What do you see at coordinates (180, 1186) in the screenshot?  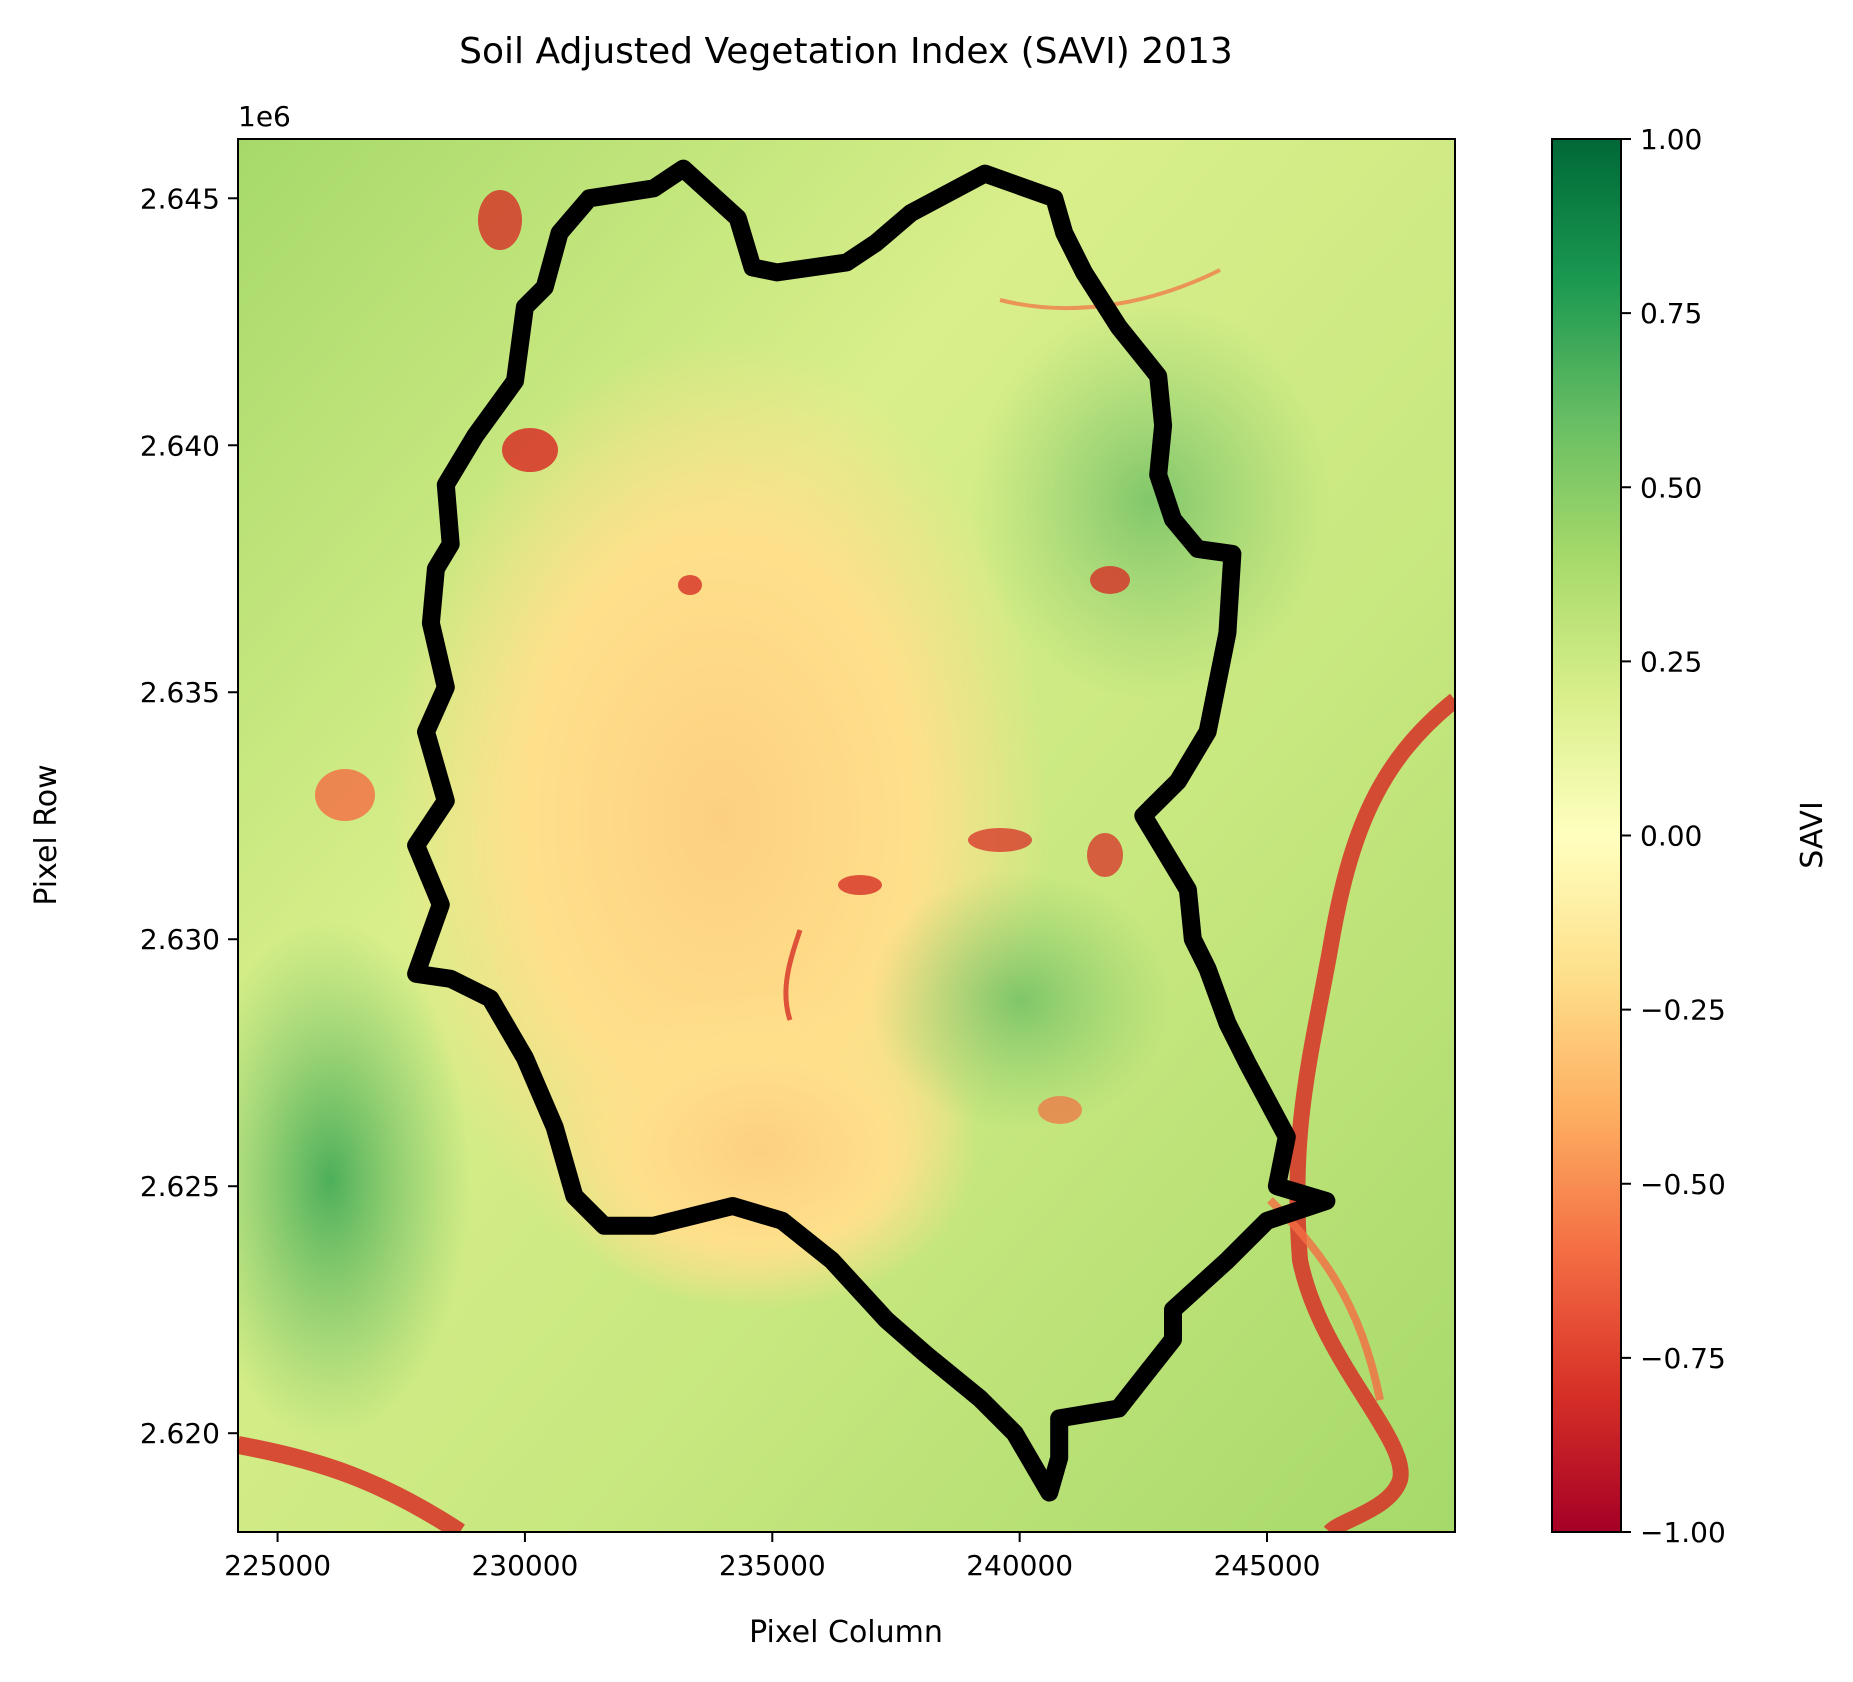 I see `y-tick-label: 2.625` at bounding box center [180, 1186].